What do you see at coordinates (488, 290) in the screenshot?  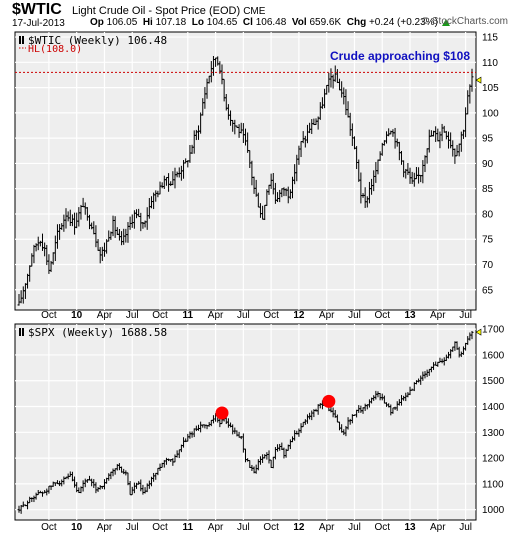 I see `y-tick-label: 65` at bounding box center [488, 290].